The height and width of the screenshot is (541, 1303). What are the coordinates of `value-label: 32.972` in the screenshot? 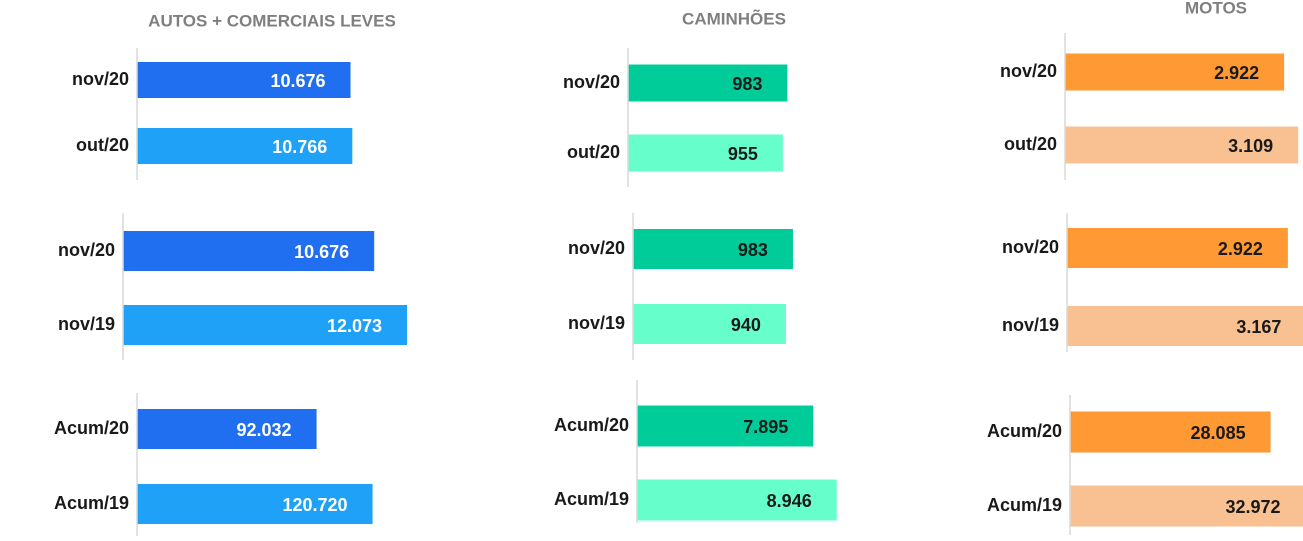 It's located at (1252, 507).